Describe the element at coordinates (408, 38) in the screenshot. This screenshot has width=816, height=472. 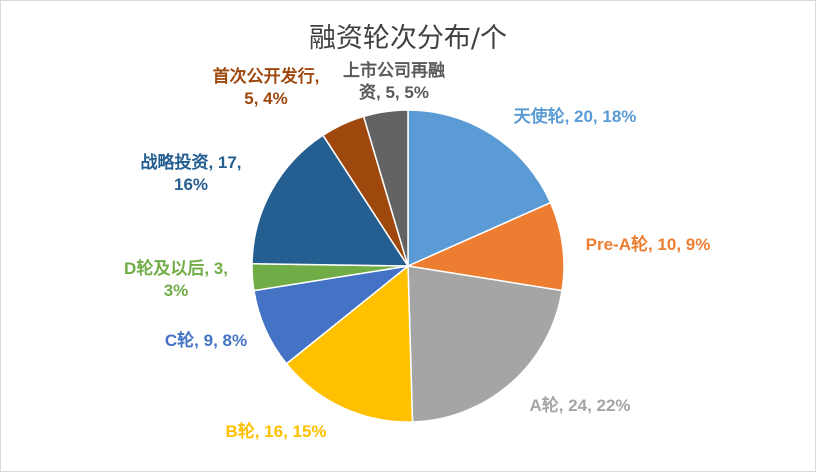
I see `chart-title: 融资轮次分布/个` at that location.